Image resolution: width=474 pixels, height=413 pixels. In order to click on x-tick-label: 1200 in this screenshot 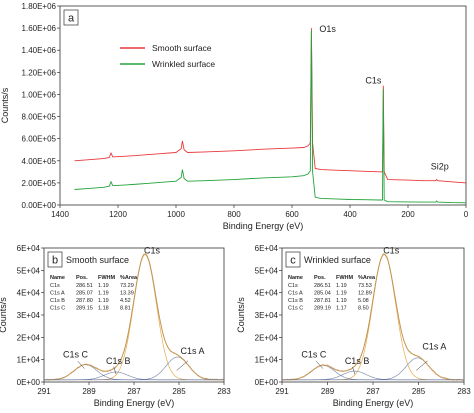, I will do `click(118, 214)`.